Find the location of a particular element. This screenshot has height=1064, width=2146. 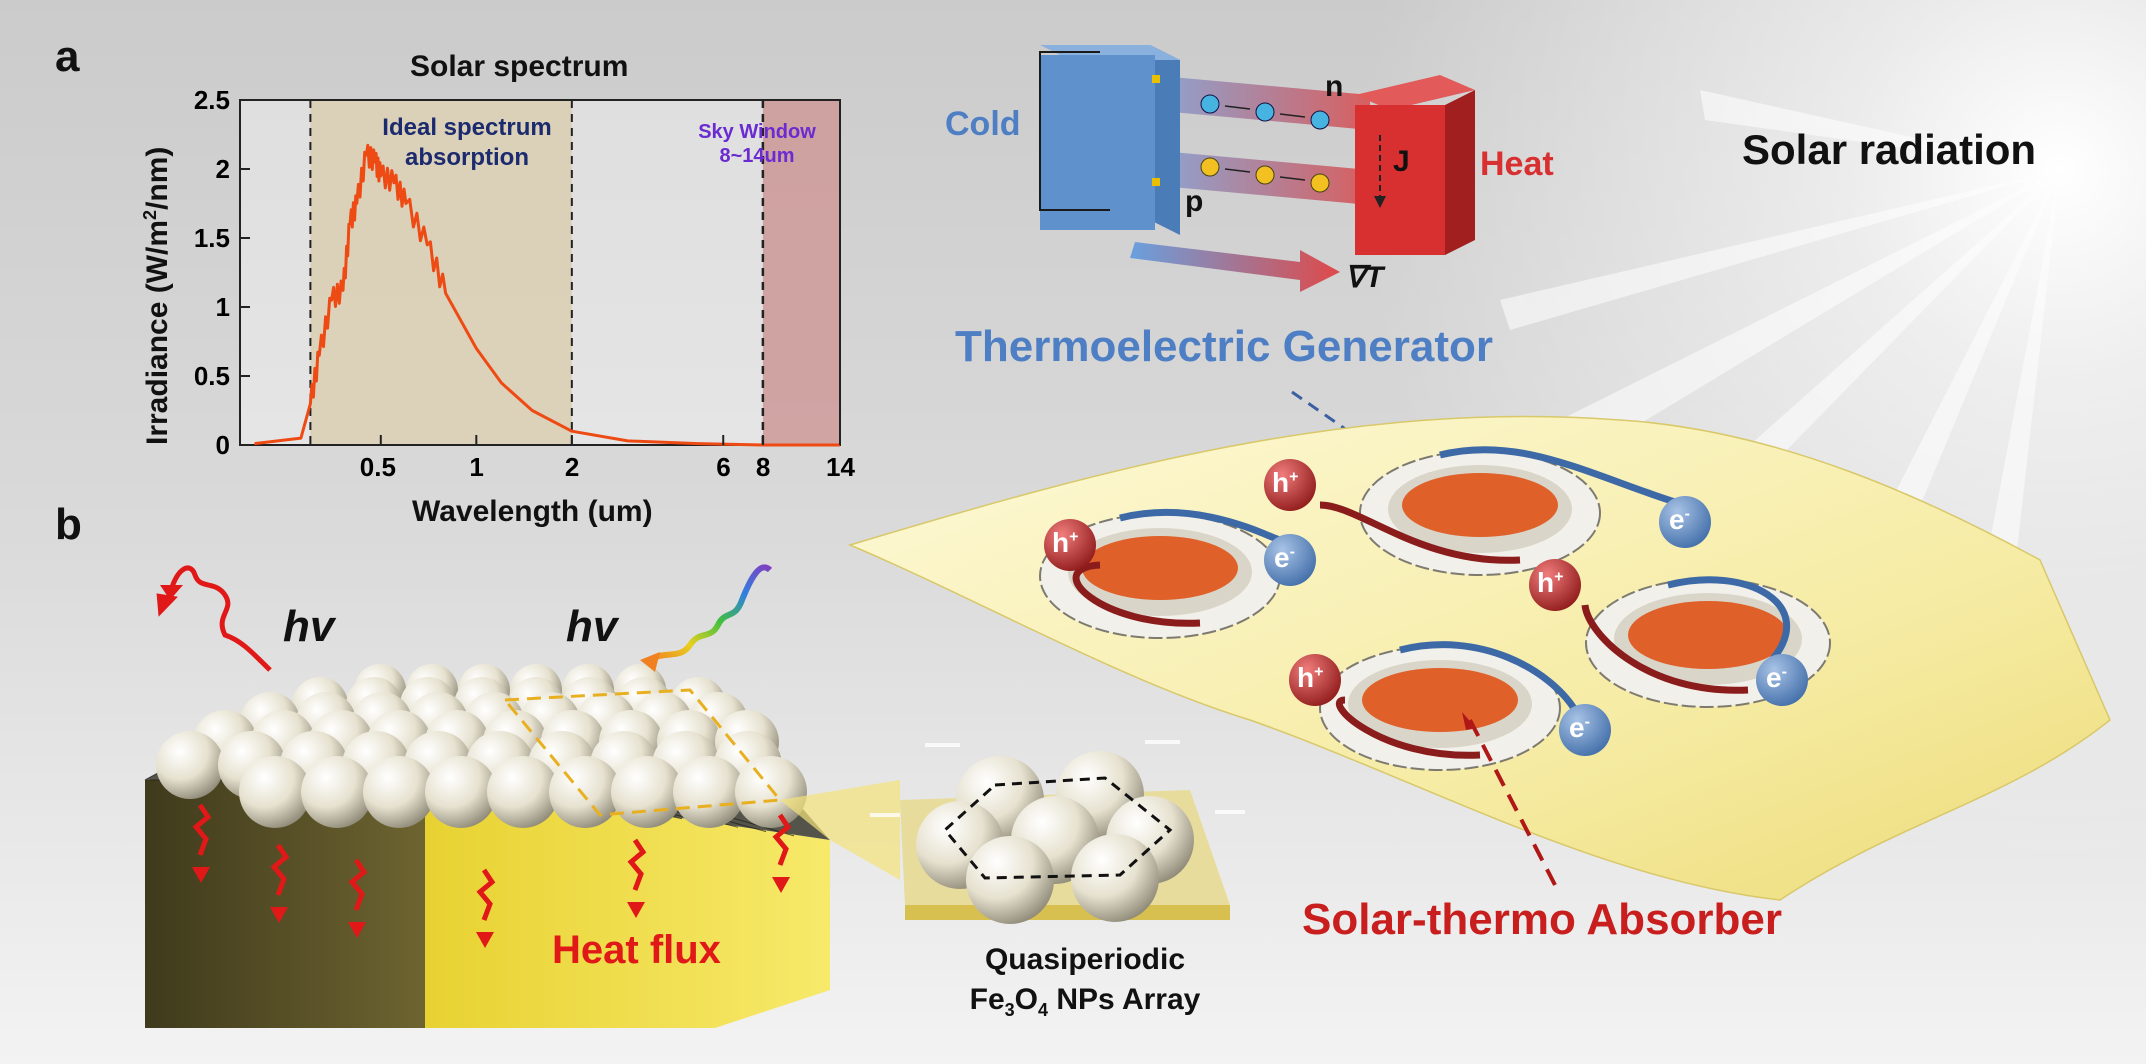

spectrum-series-line is located at coordinates (547, 295).